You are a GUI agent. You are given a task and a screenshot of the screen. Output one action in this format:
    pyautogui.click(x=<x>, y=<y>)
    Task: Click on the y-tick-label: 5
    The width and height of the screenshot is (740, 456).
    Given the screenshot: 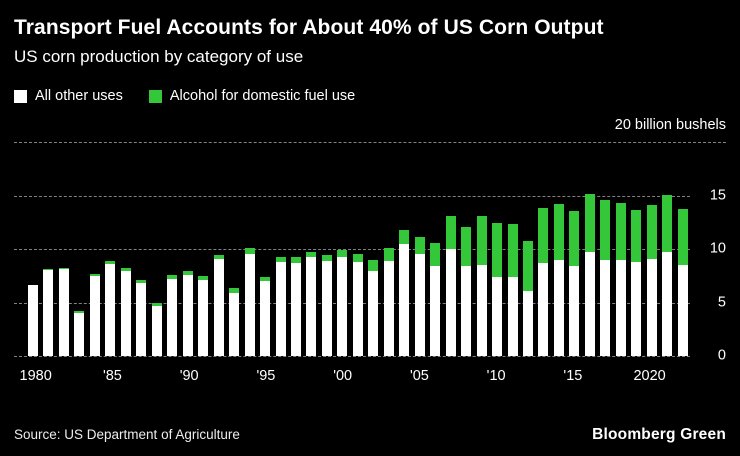 What is the action you would take?
    pyautogui.click(x=721, y=301)
    